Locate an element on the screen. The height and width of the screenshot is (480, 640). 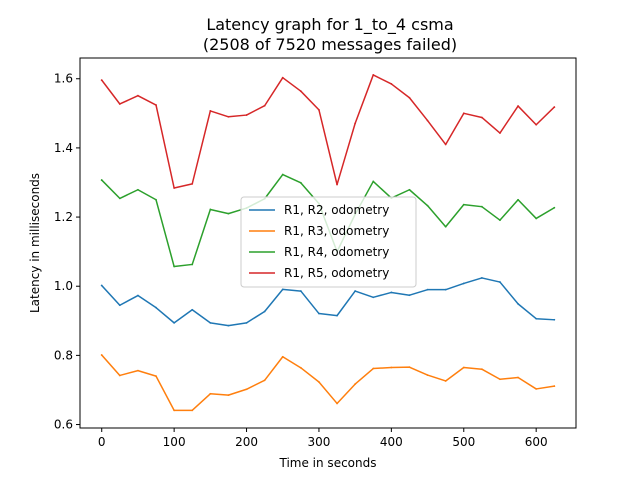
legend-box is located at coordinates (328, 242).